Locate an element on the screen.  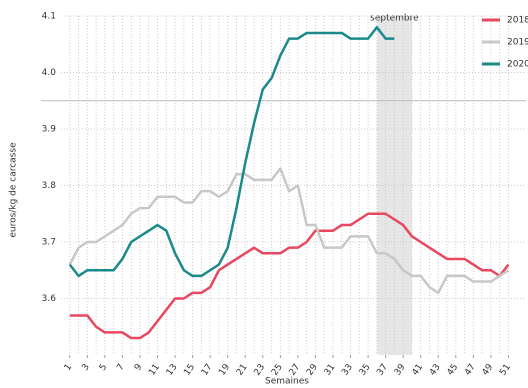
x-tick-label: 17 is located at coordinates (207, 369).